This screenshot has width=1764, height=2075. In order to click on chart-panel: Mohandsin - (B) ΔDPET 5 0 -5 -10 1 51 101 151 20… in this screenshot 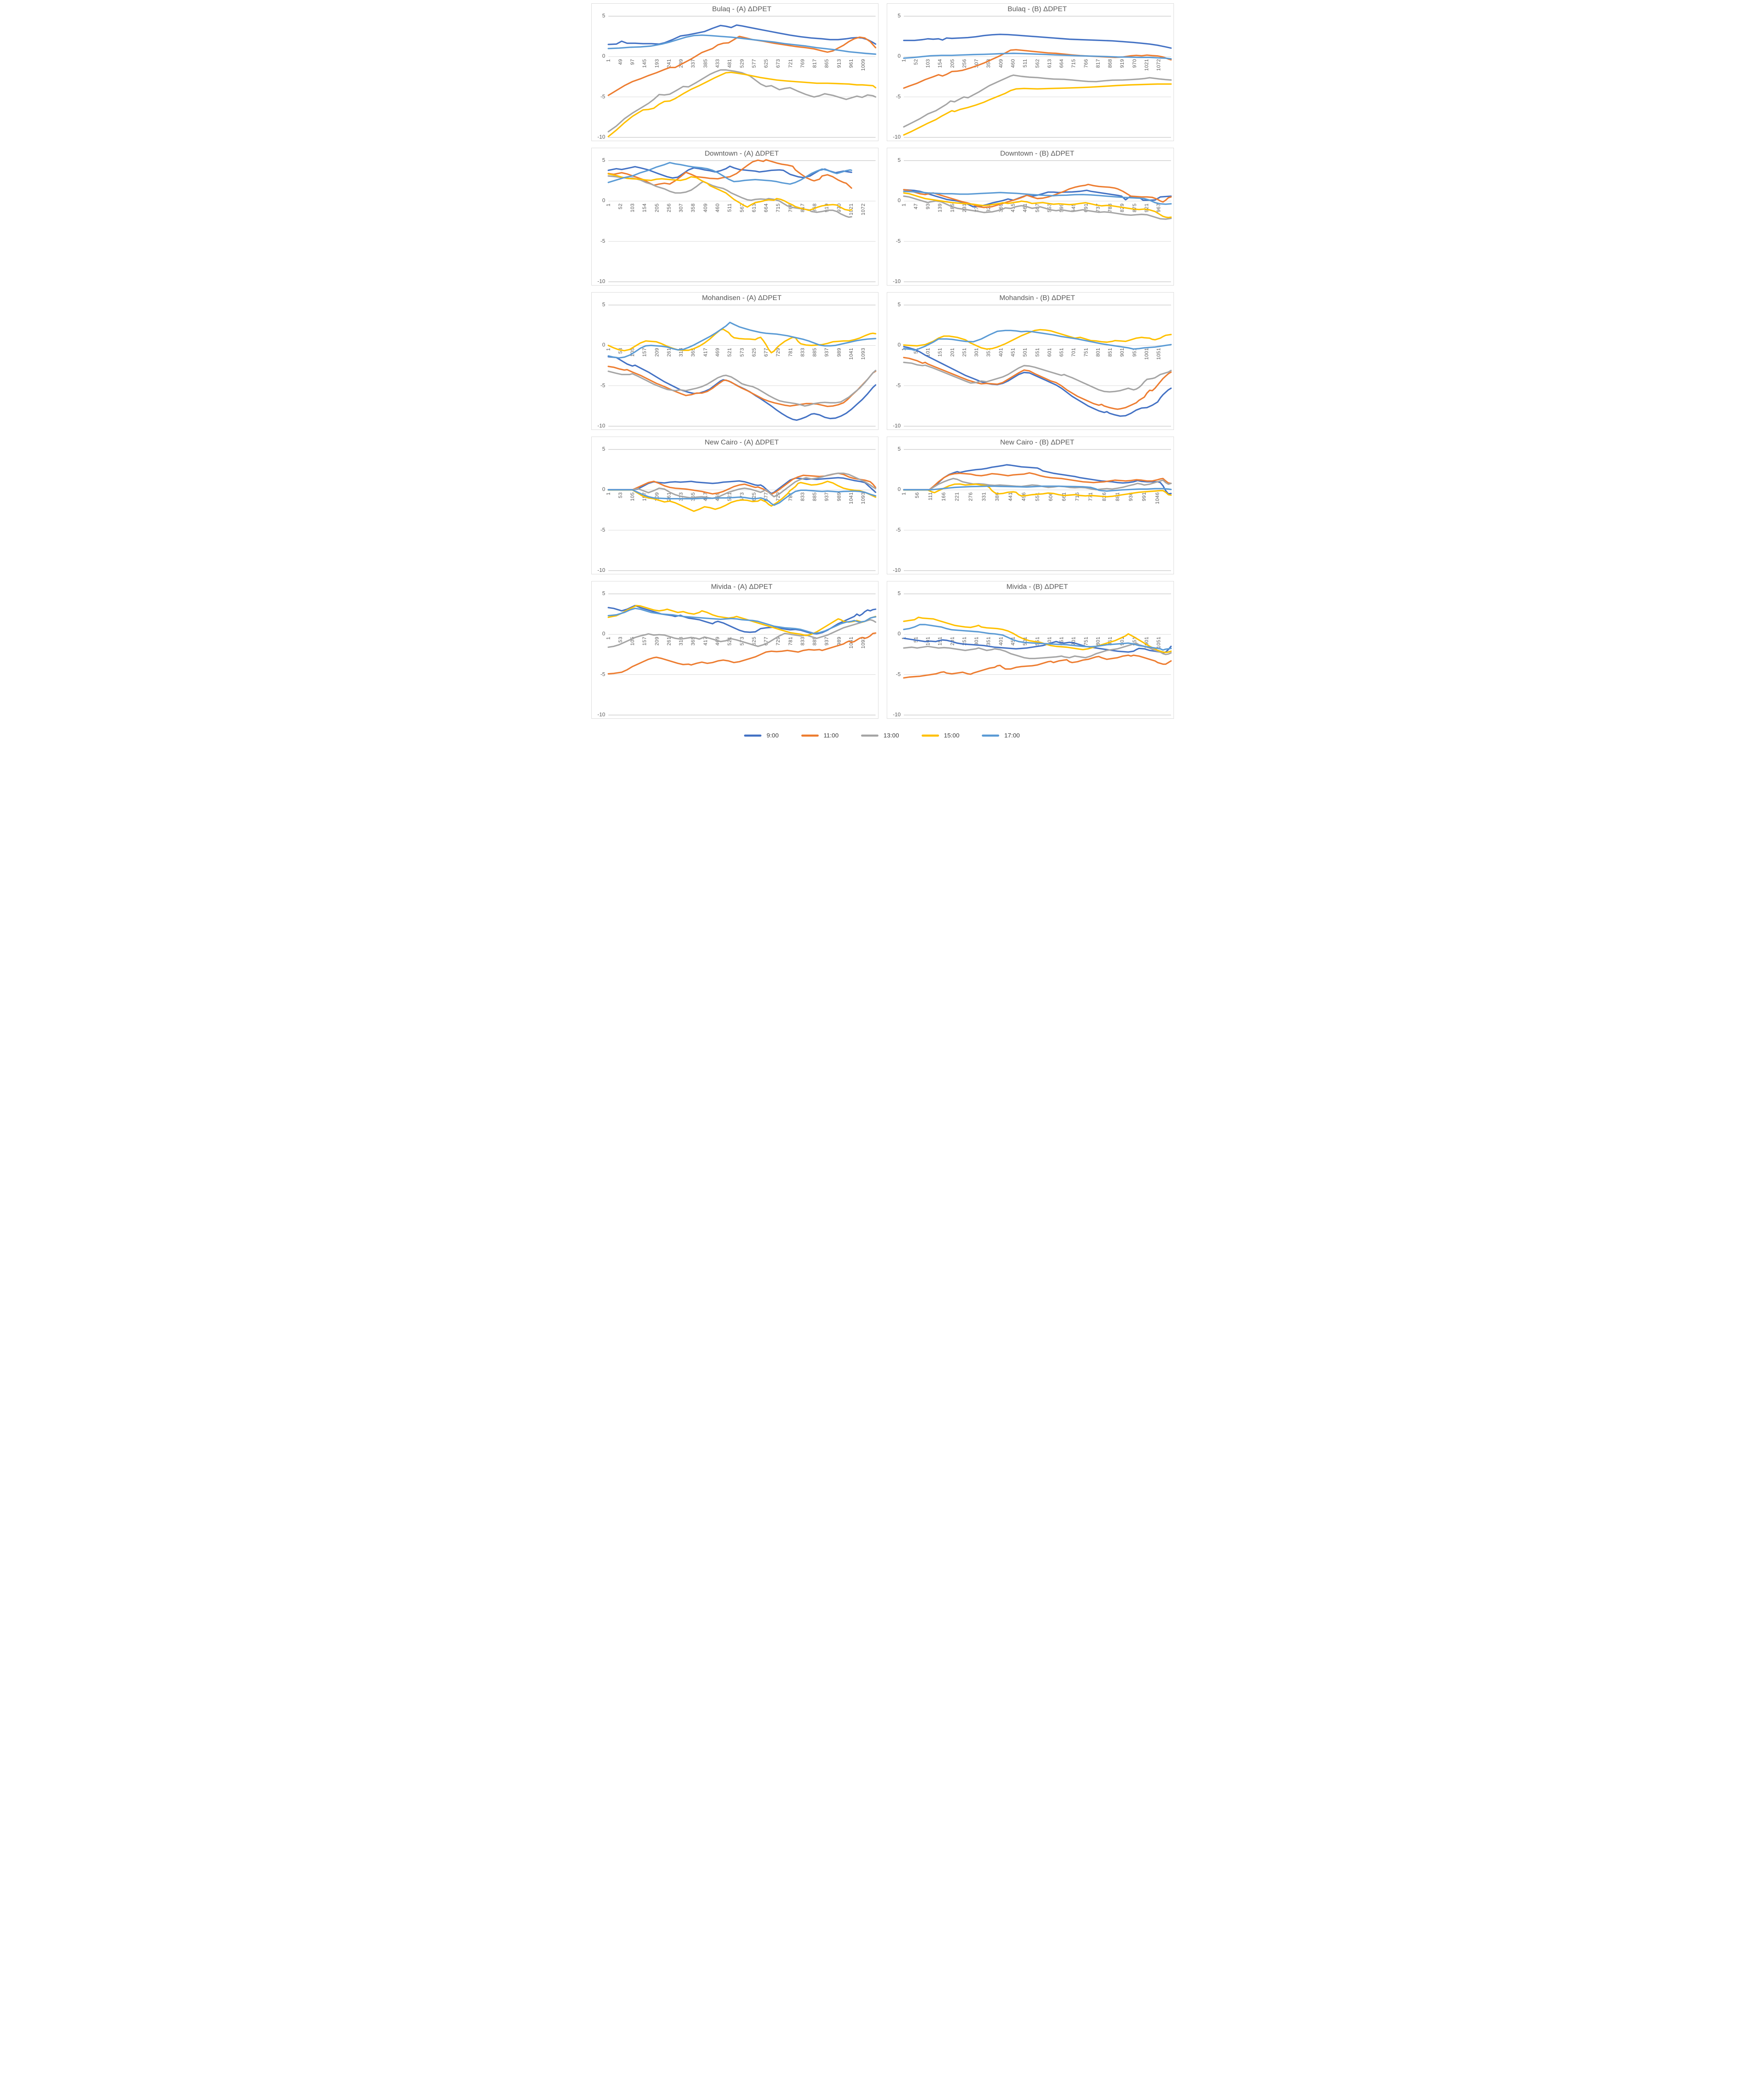, I will do `click(1030, 361)`.